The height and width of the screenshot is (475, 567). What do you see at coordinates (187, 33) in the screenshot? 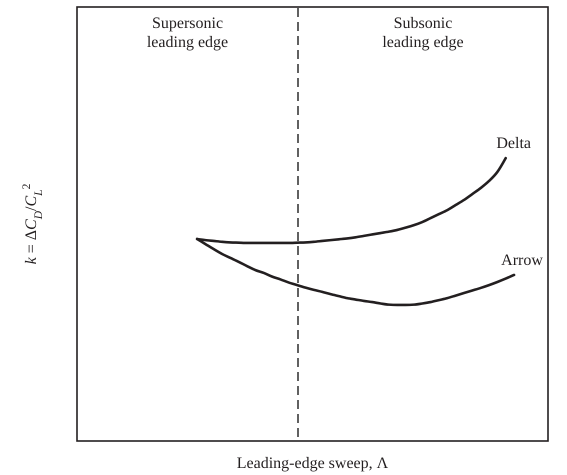
I see `text: Supersonic leading edge` at bounding box center [187, 33].